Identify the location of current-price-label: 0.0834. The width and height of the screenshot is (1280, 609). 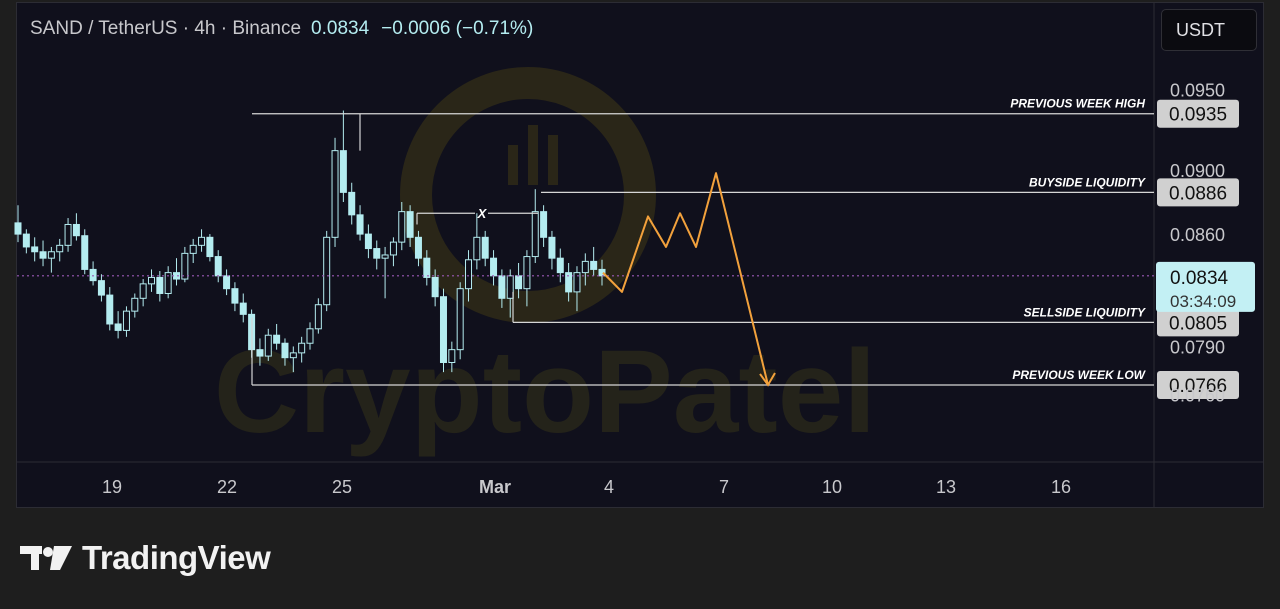
(1199, 278).